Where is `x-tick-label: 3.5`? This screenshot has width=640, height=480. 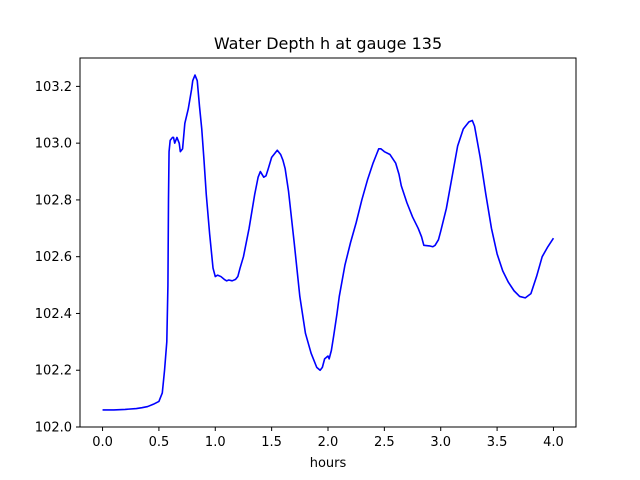 x-tick-label: 3.5 is located at coordinates (497, 442).